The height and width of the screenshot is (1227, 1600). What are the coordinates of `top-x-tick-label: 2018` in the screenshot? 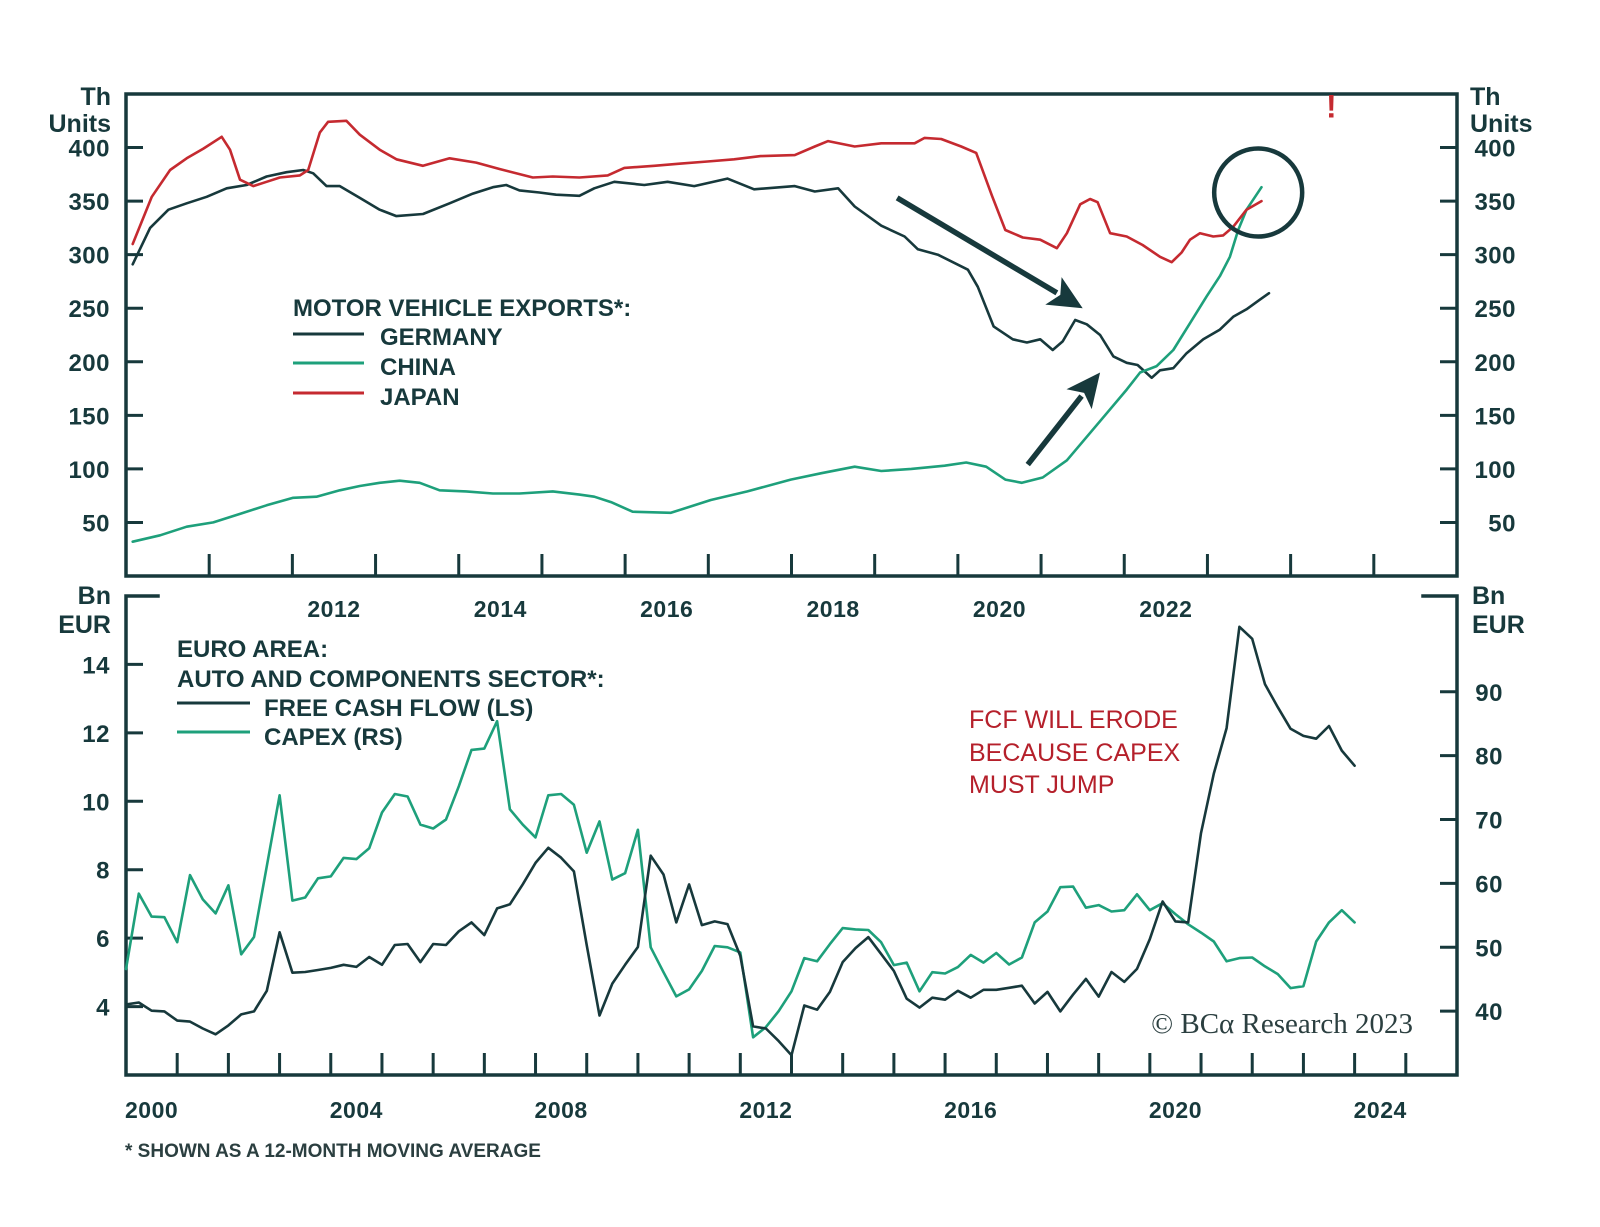 It's located at (833, 609).